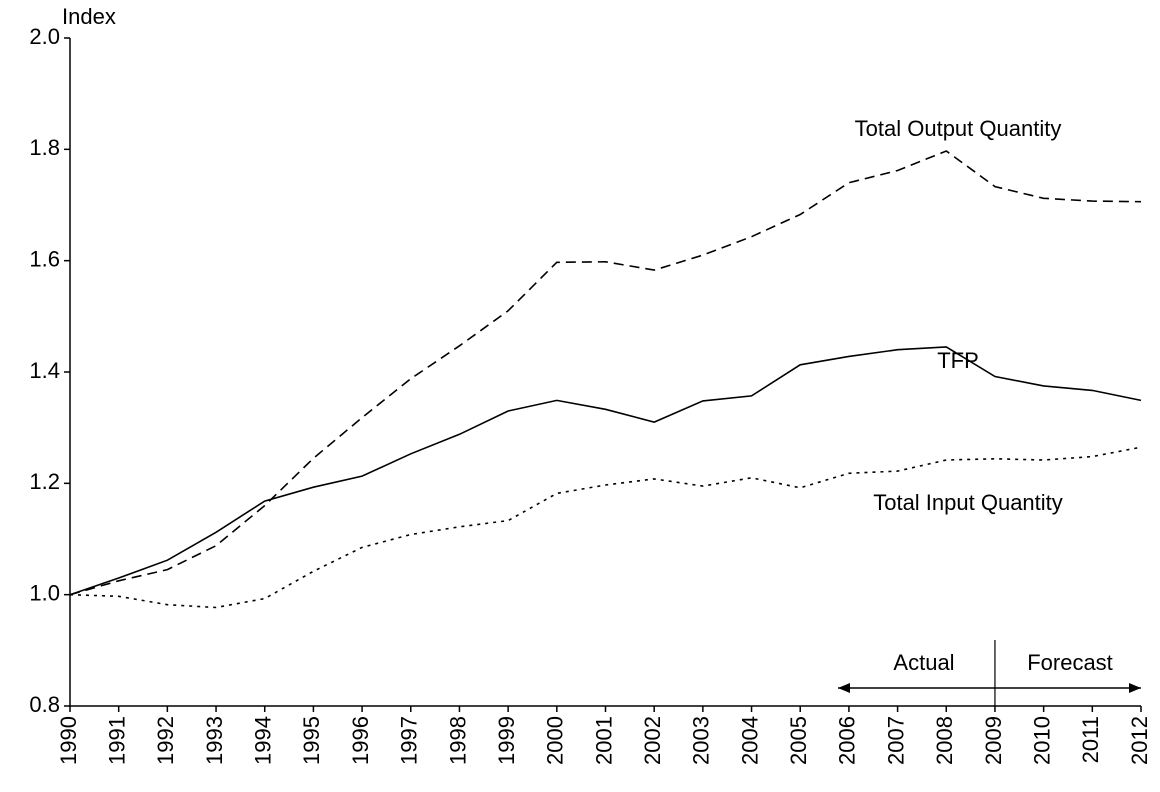  Describe the element at coordinates (165, 740) in the screenshot. I see `x-tick-label: 1992` at that location.